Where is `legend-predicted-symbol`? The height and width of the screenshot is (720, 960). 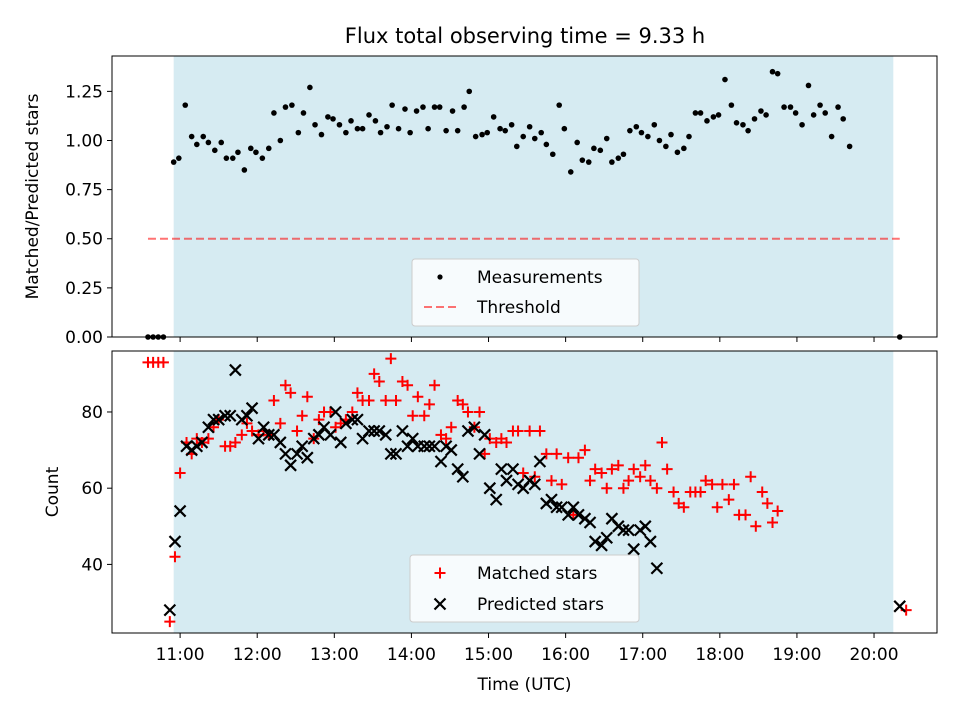
legend-predicted-symbol is located at coordinates (440, 604).